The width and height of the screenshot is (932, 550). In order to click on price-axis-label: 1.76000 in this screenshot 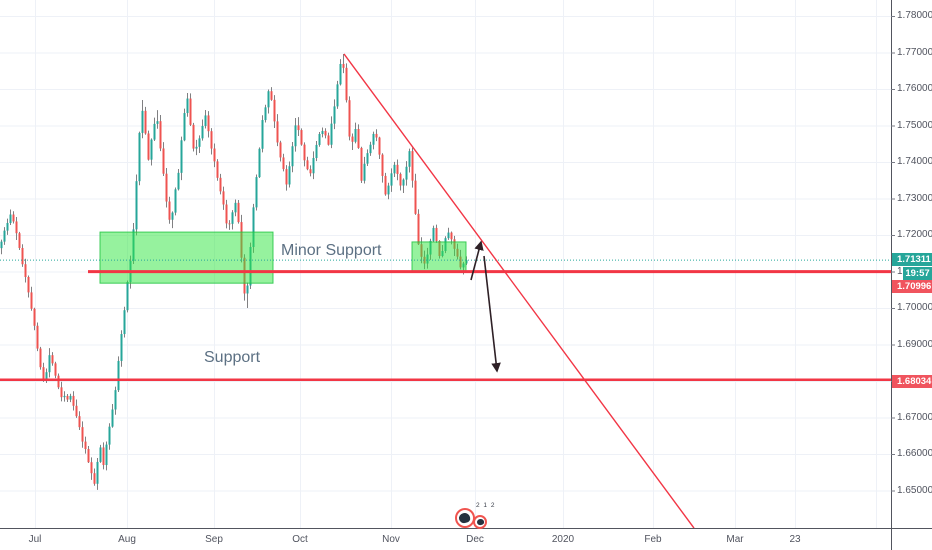, I will do `click(914, 88)`.